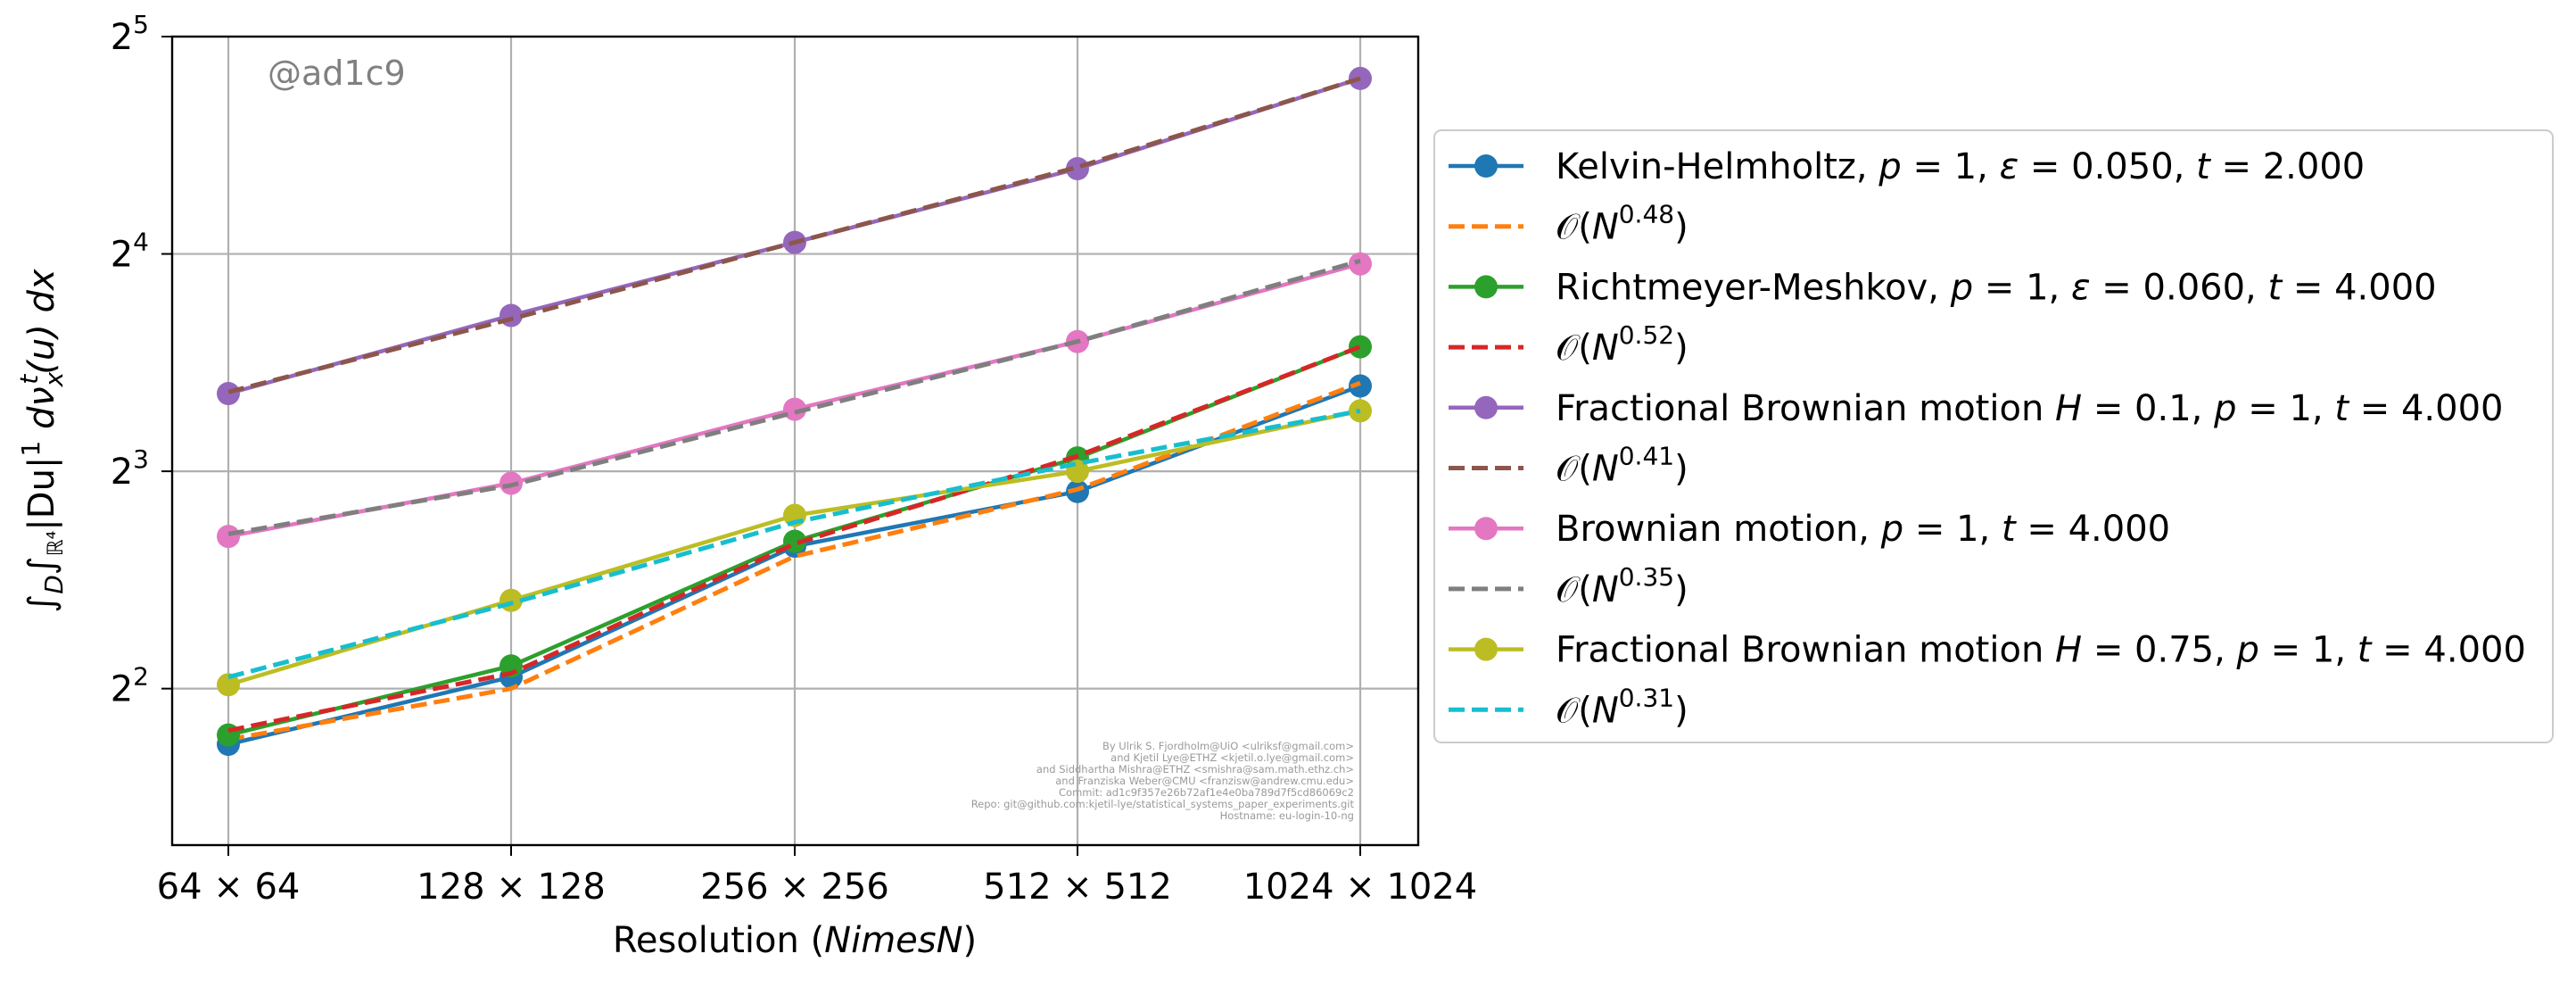  I want to click on legend-label: Brownian motion, p = 1, t = 4.000, so click(1863, 529).